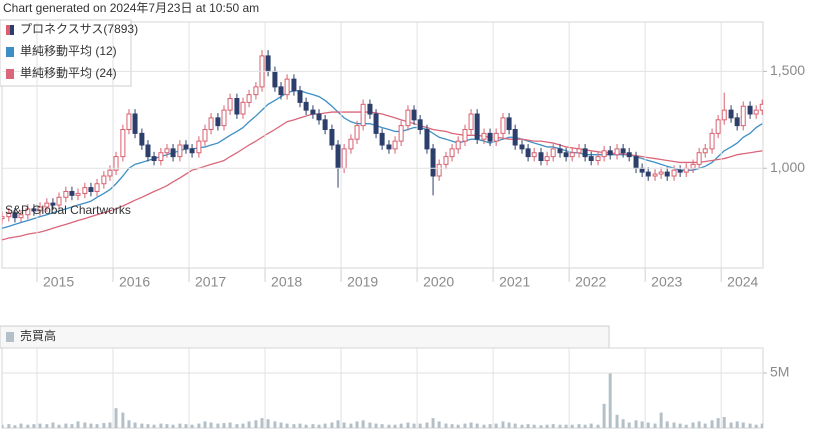  Describe the element at coordinates (58, 282) in the screenshot. I see `x-tick-label: 2015` at that location.